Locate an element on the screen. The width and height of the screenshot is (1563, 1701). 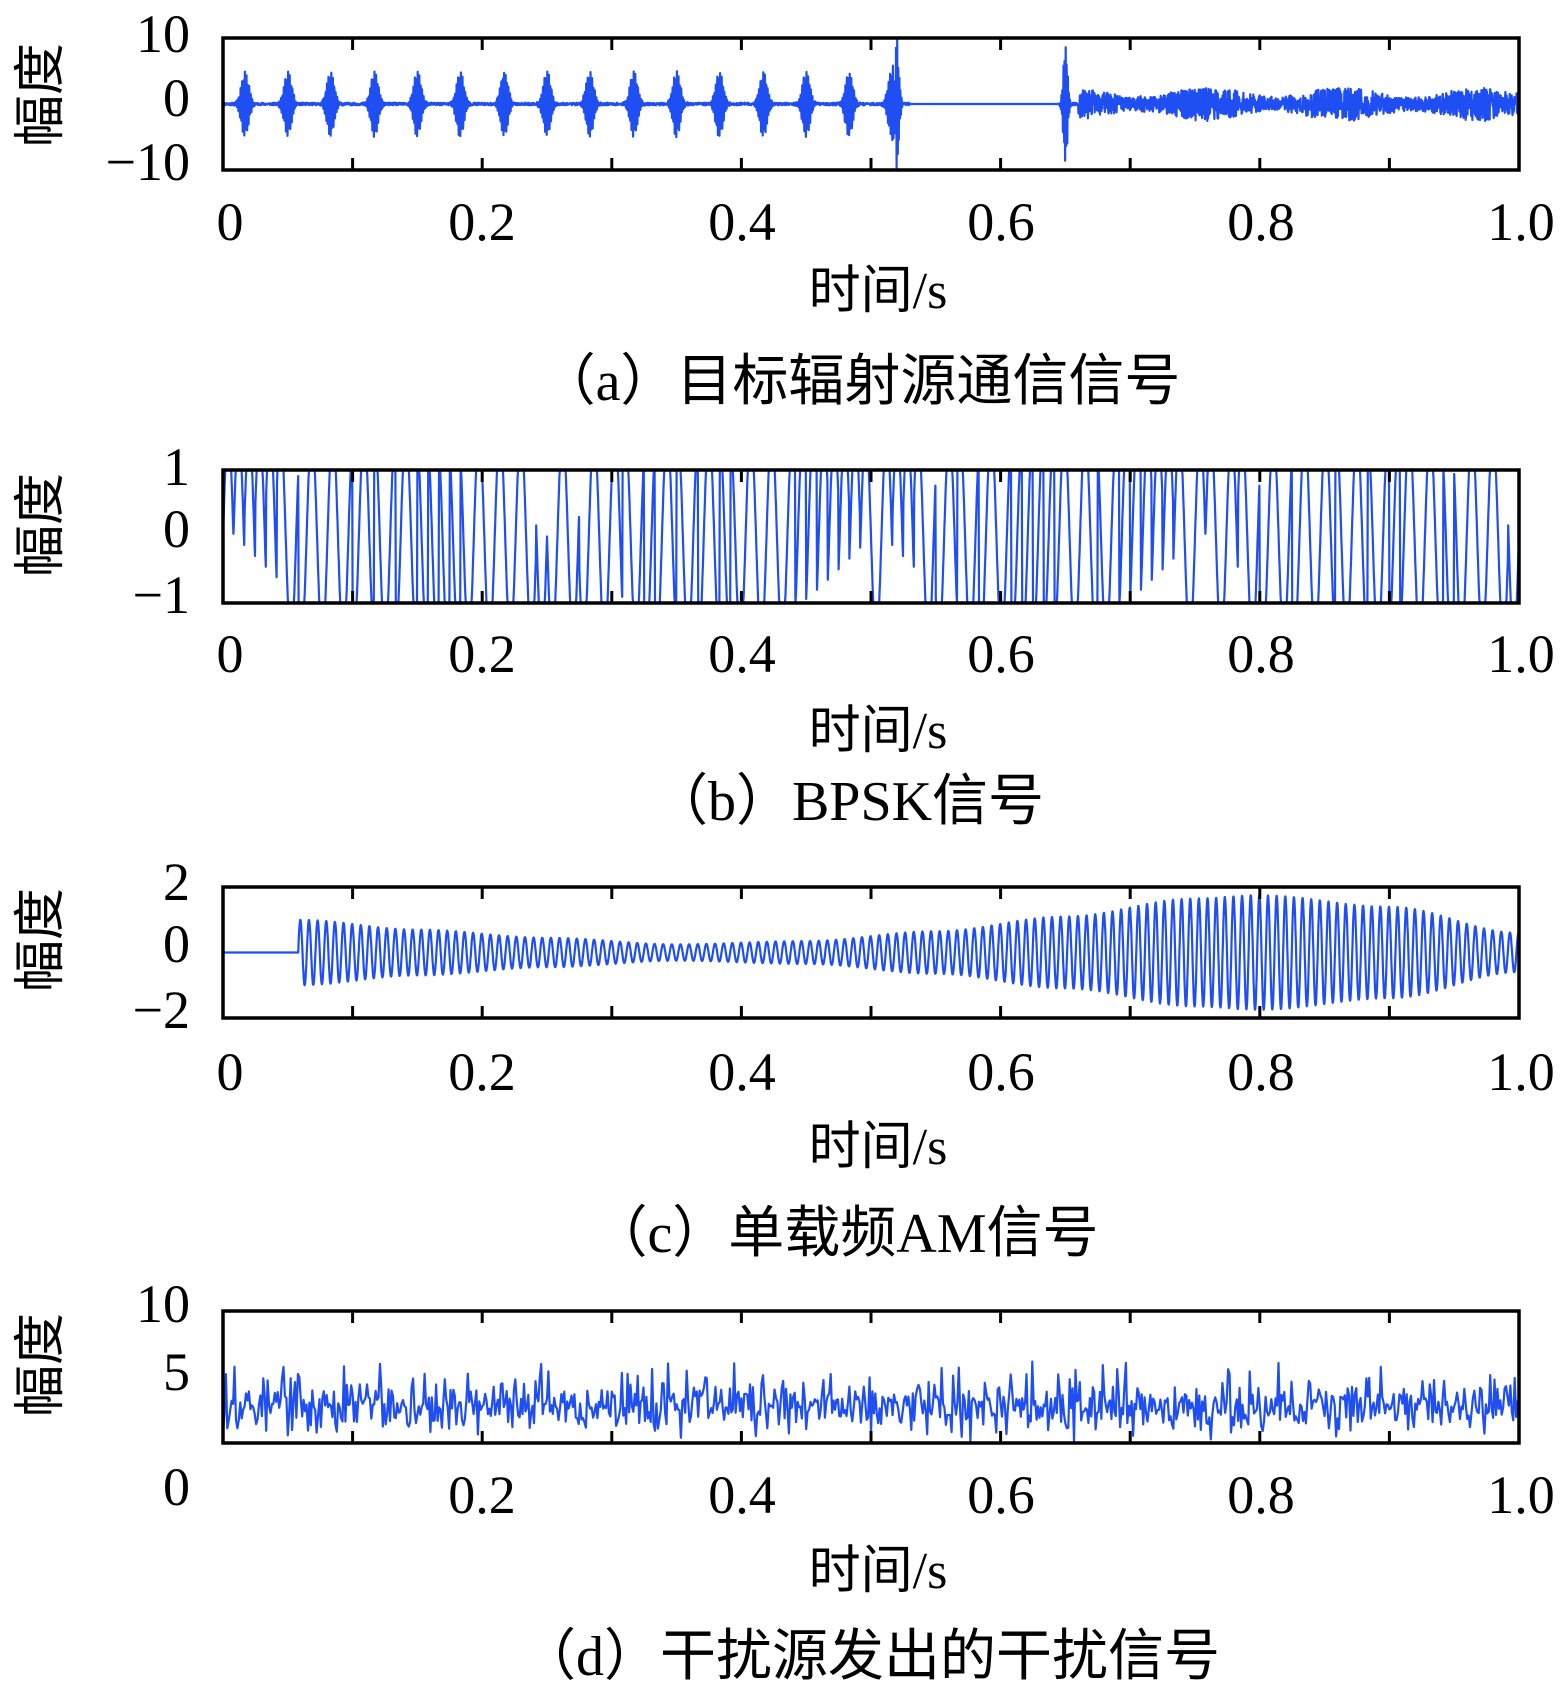
panel-b-ytick-top: 1 is located at coordinates (176, 467).